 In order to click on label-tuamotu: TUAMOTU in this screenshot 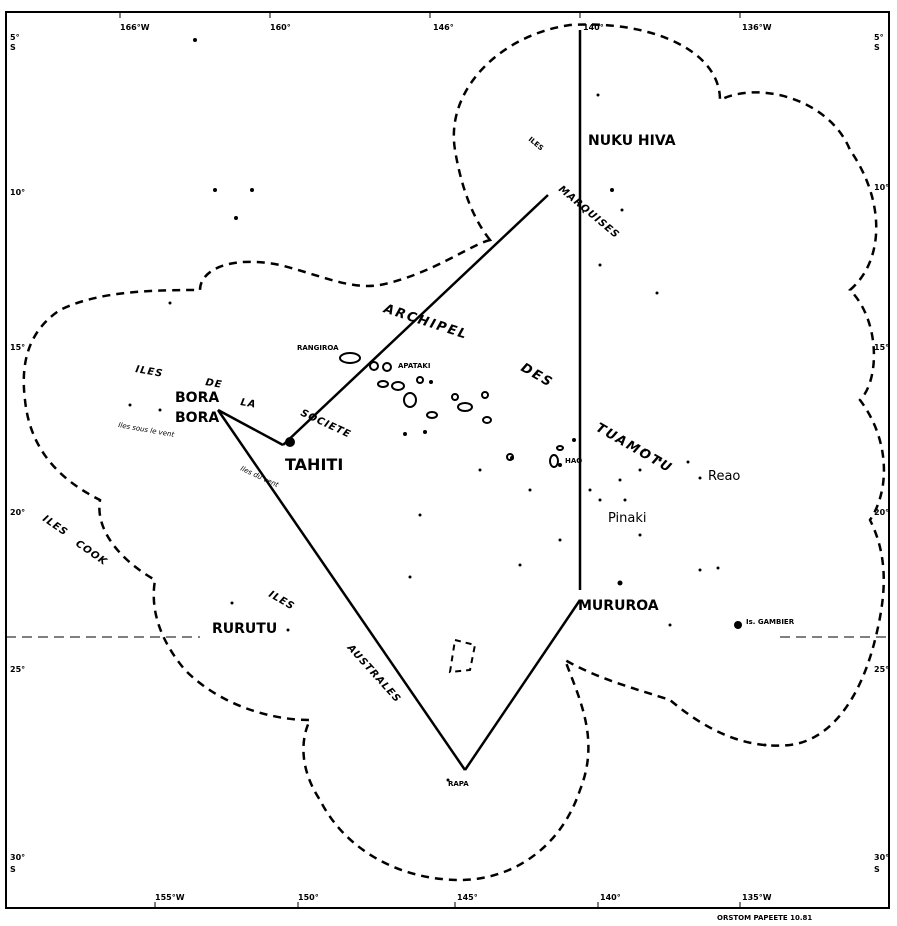, I will do `click(634, 448)`.